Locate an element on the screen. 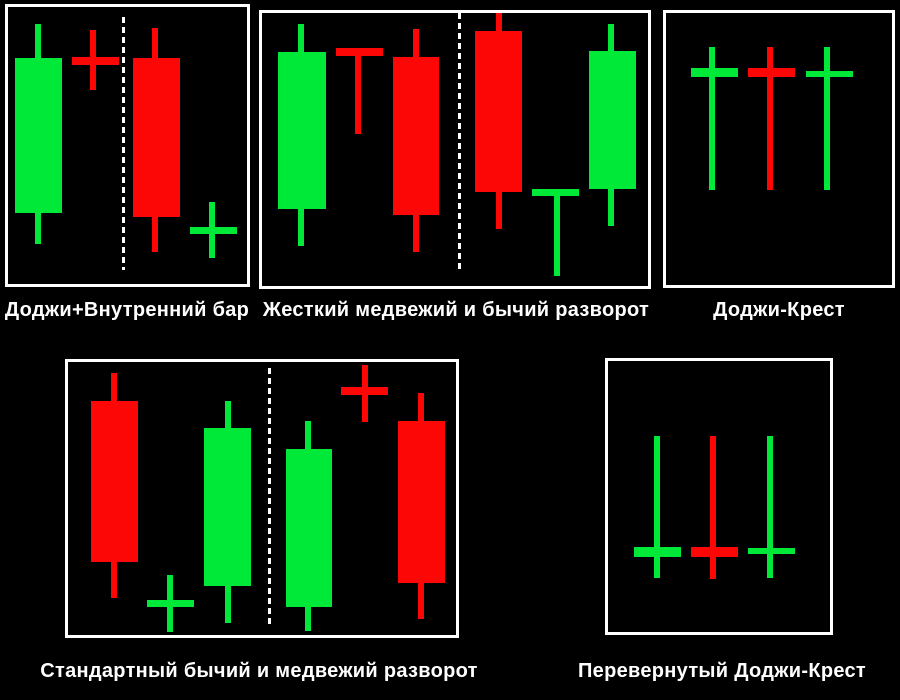  bullish-dragonfly-doji-bar is located at coordinates (555, 192).